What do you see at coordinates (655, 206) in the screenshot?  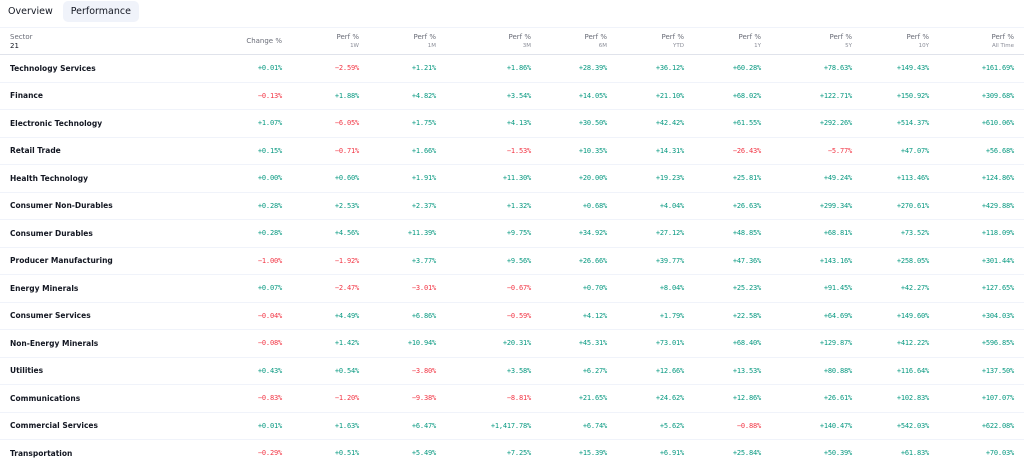 I see `perf-value: +4.04%` at bounding box center [655, 206].